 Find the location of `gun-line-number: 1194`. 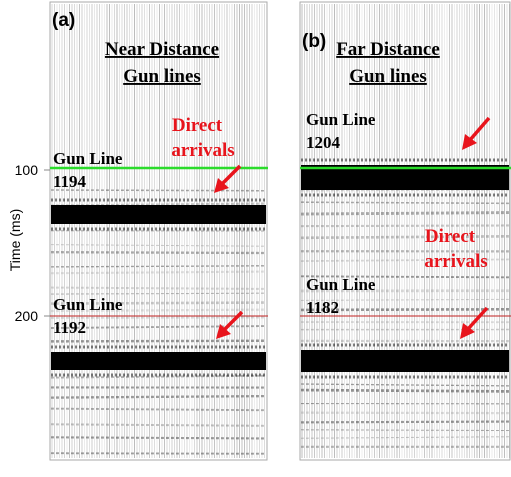

gun-line-number: 1194 is located at coordinates (70, 181).